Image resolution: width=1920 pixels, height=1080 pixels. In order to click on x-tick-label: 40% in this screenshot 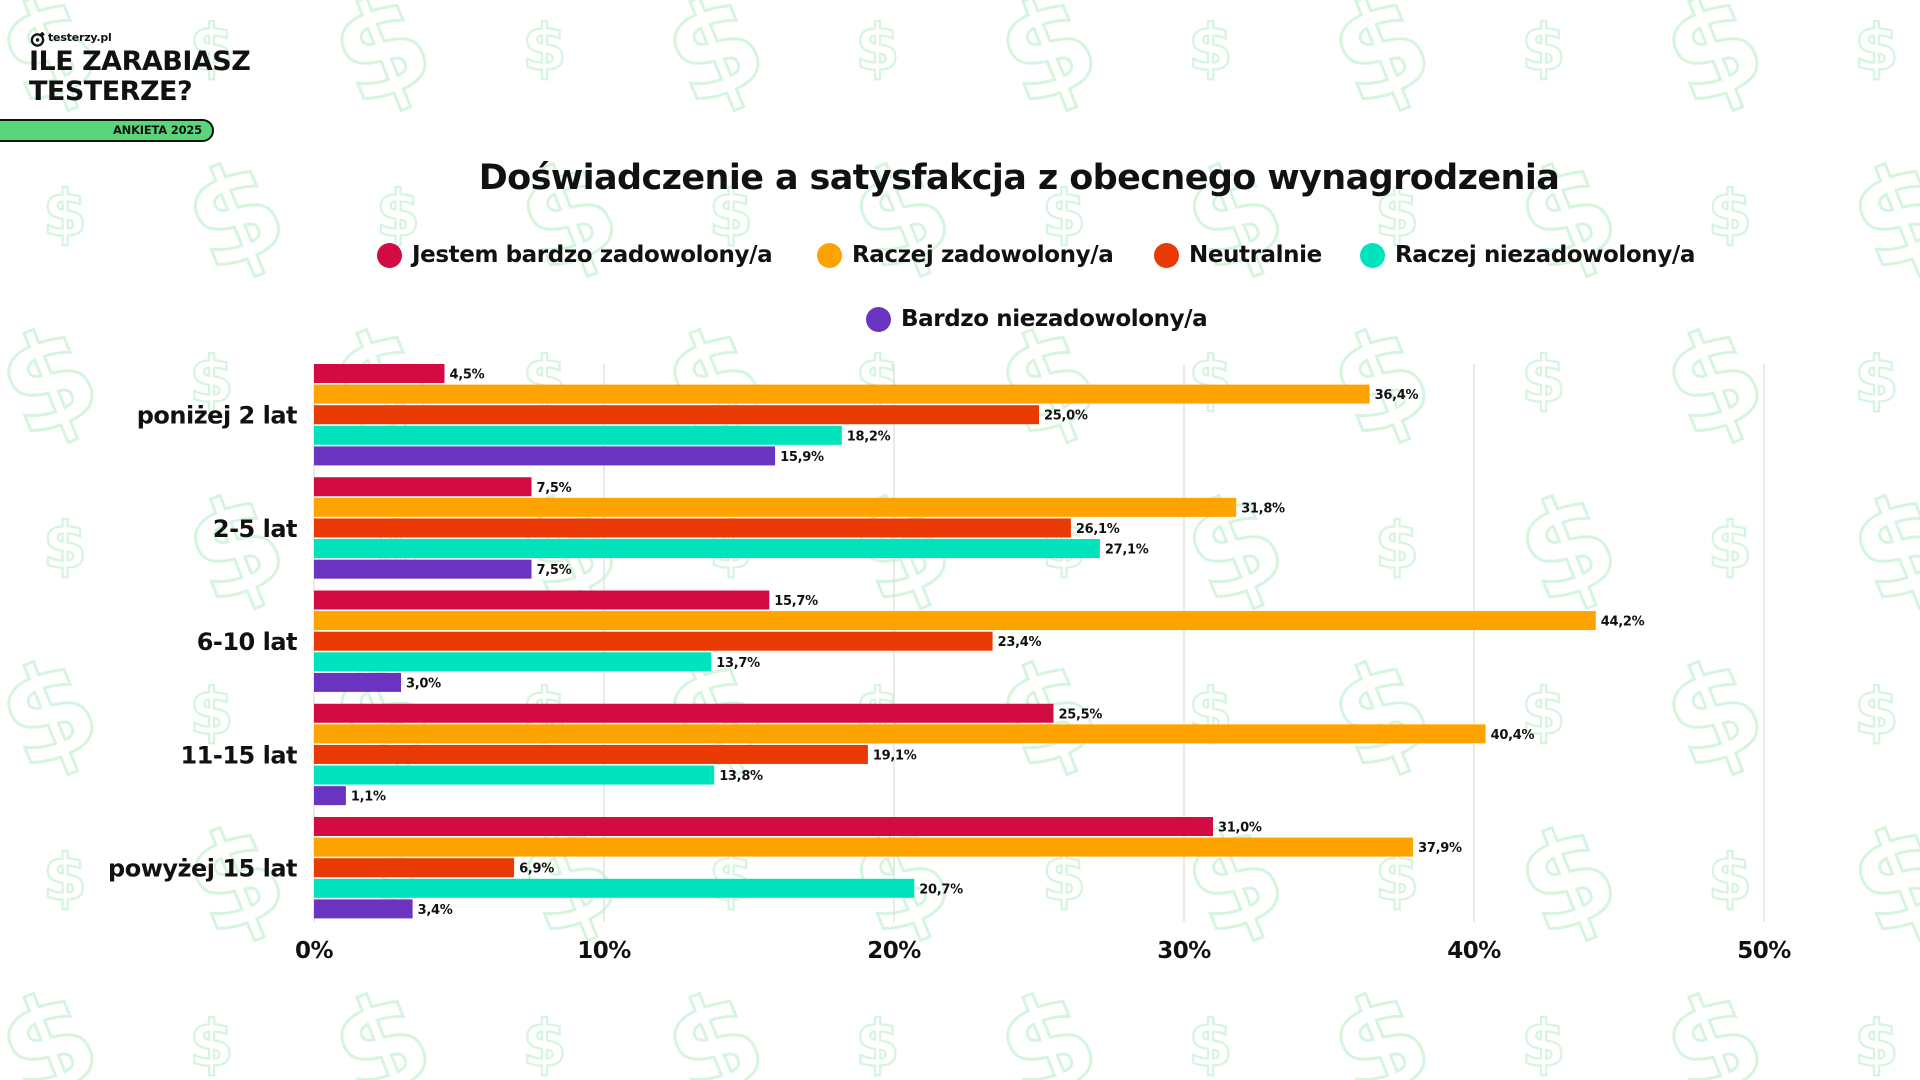, I will do `click(1474, 951)`.